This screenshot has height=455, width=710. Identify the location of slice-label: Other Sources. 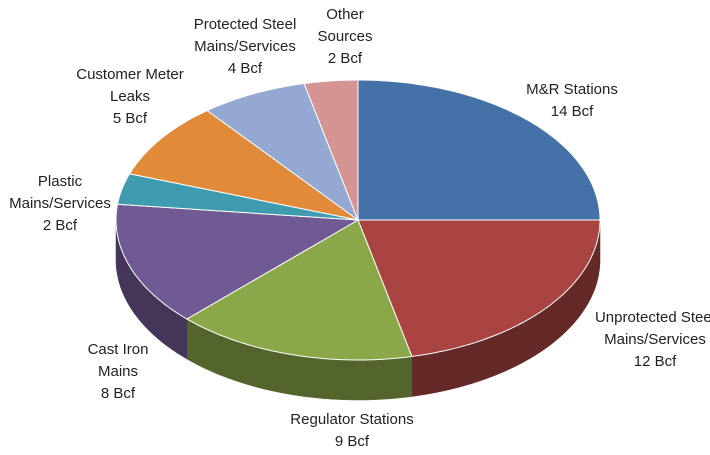
(344, 25).